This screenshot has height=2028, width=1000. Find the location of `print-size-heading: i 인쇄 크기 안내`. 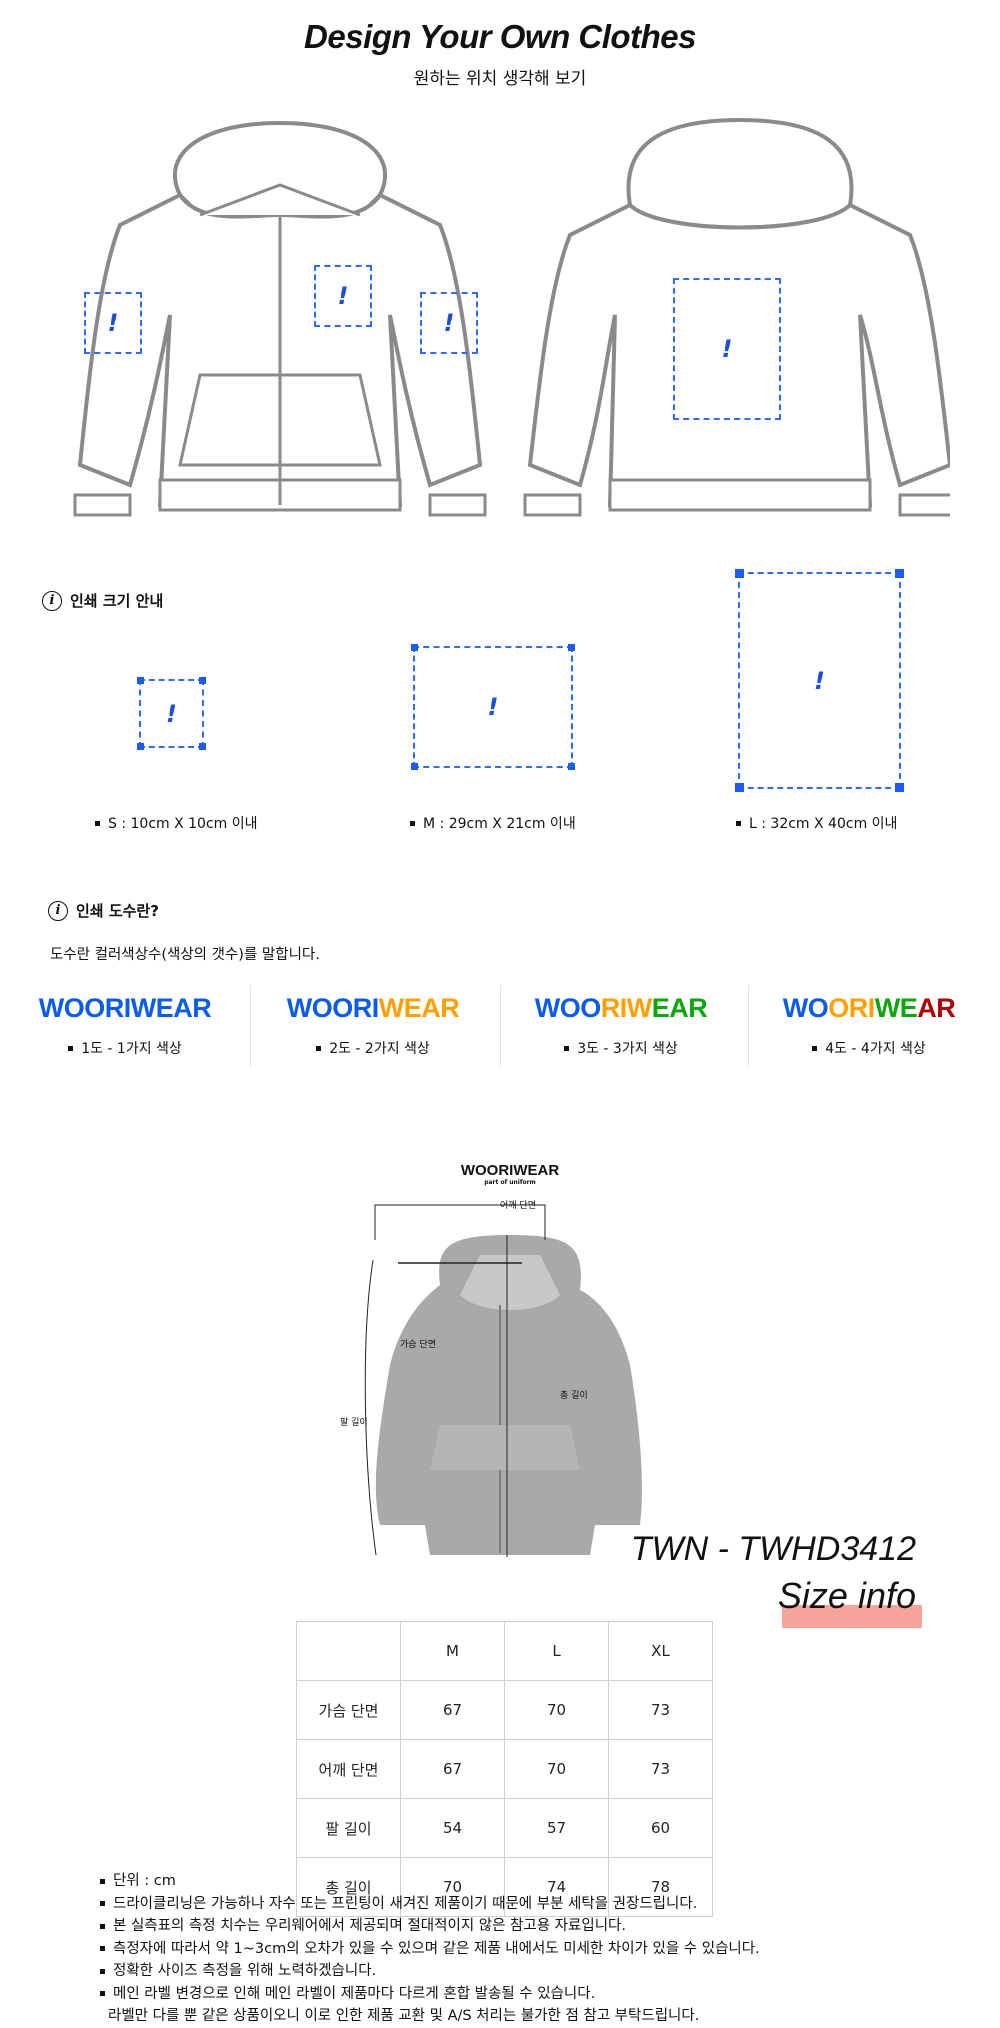

print-size-heading: i 인쇄 크기 안내 is located at coordinates (102, 600).